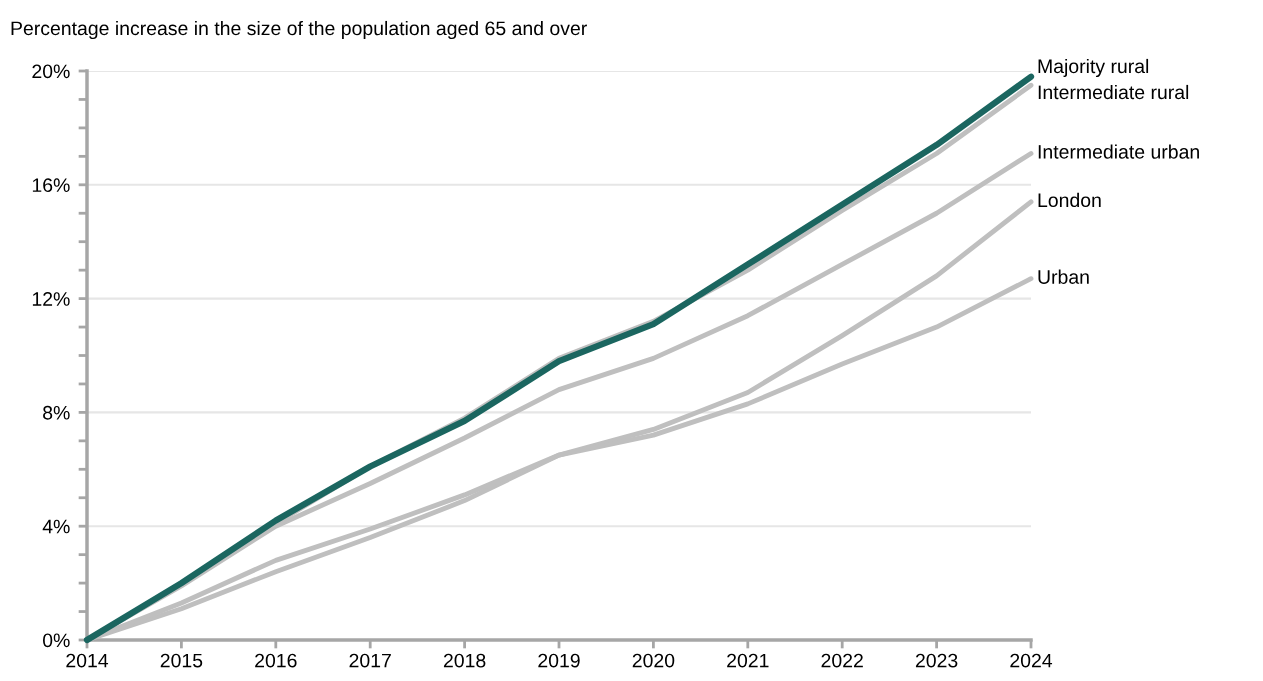  What do you see at coordinates (559, 660) in the screenshot?
I see `x-tick-label: 2019` at bounding box center [559, 660].